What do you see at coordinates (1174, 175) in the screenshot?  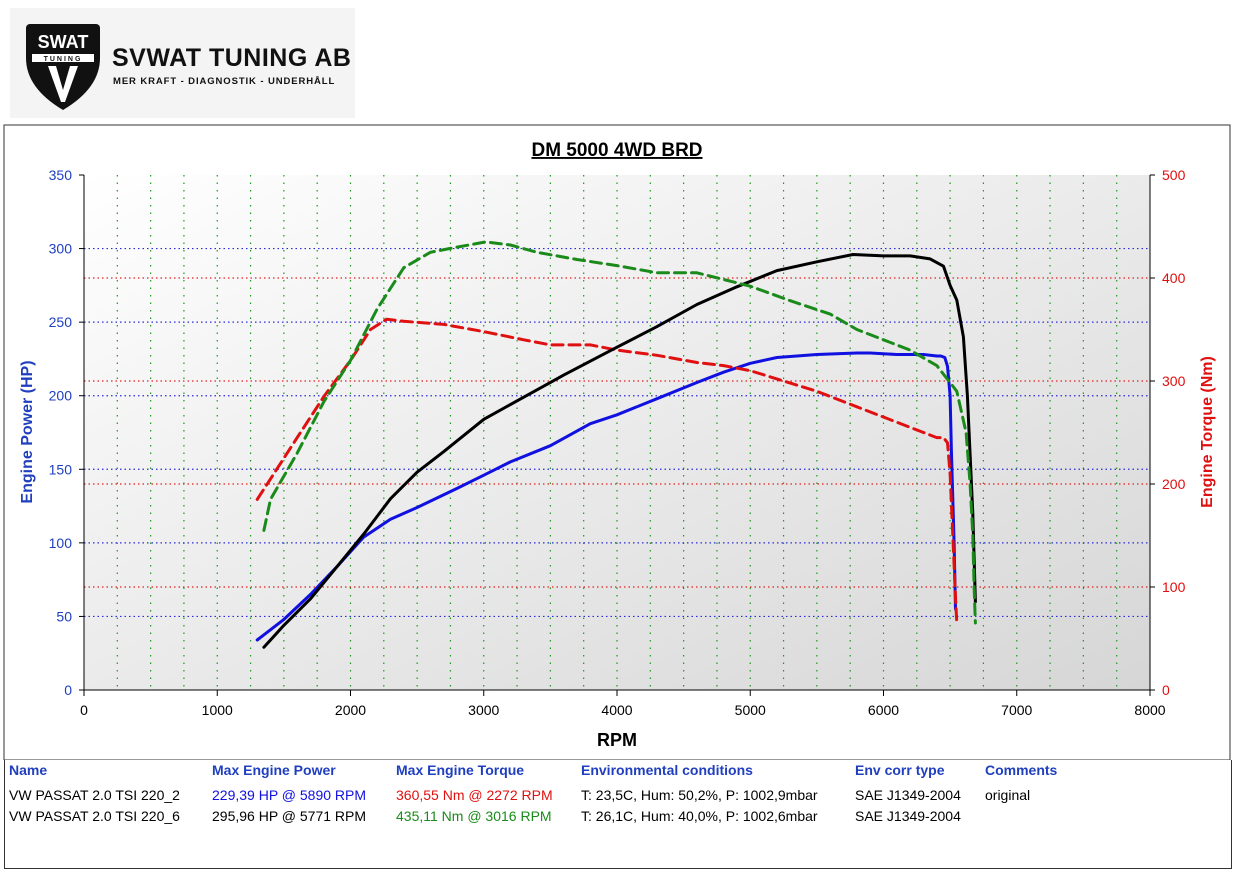 I see `y-right-tick-label: 500` at bounding box center [1174, 175].